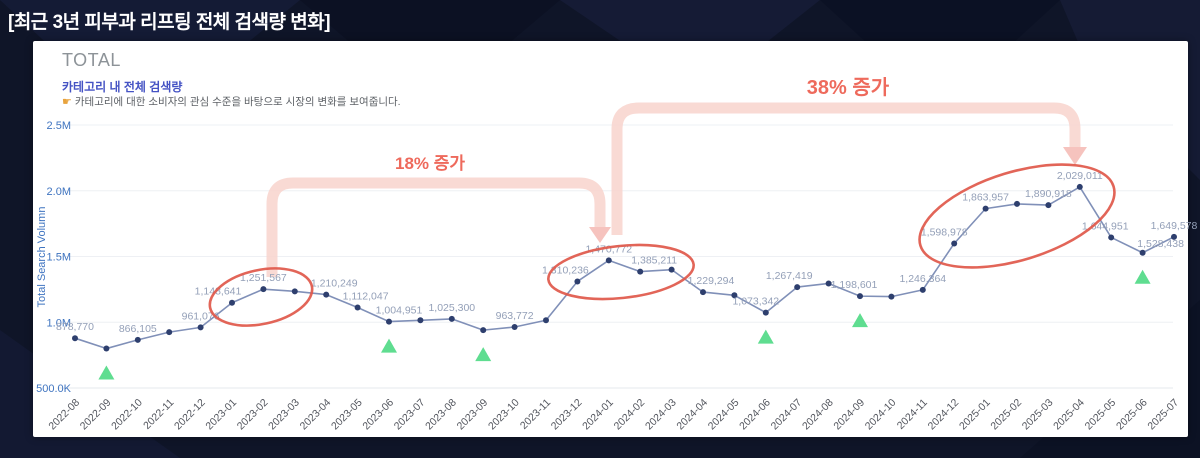  Describe the element at coordinates (621, 272) in the screenshot. I see `highlight-ellipse` at that location.